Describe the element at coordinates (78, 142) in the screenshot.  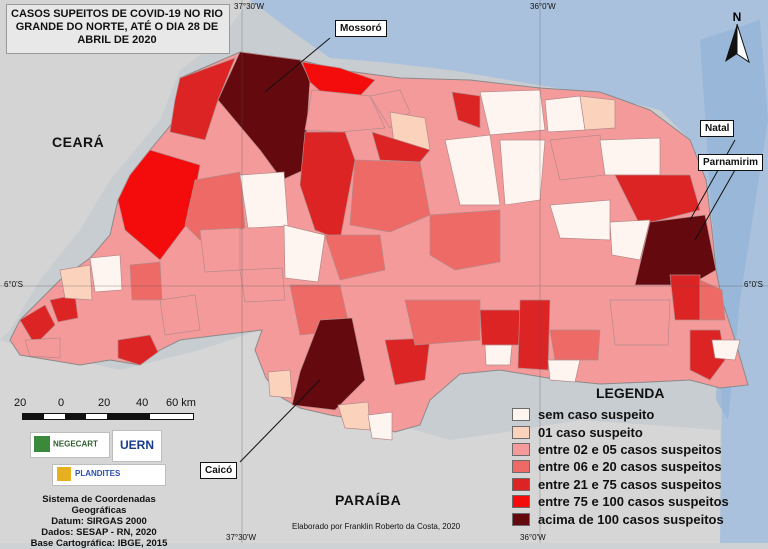
I see `state-label-ceara: CEARÁ` at that location.